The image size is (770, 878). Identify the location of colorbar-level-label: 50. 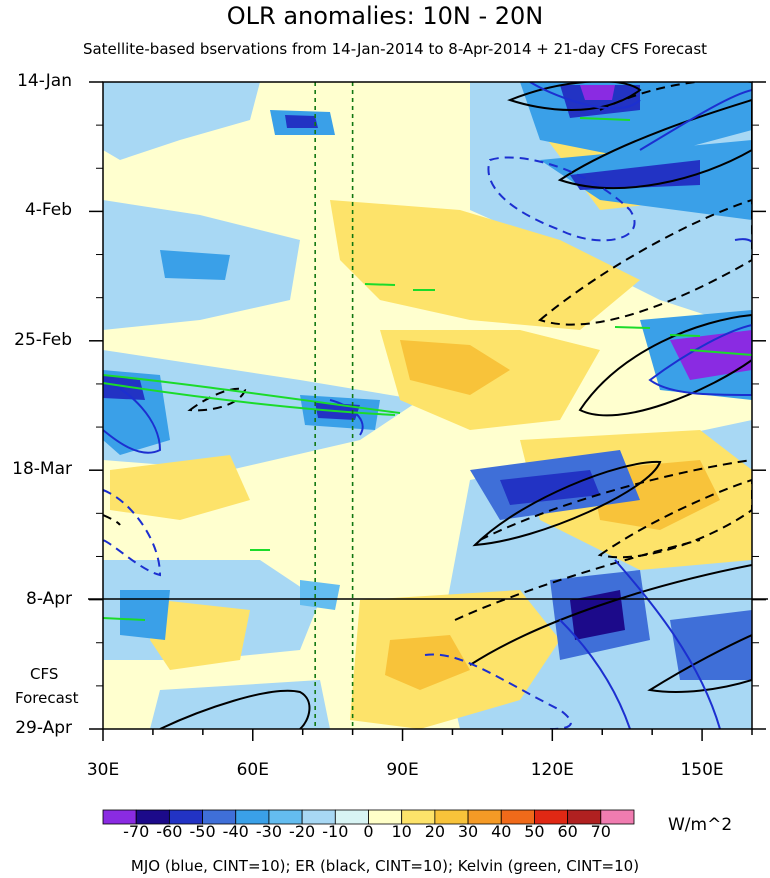
(534, 831).